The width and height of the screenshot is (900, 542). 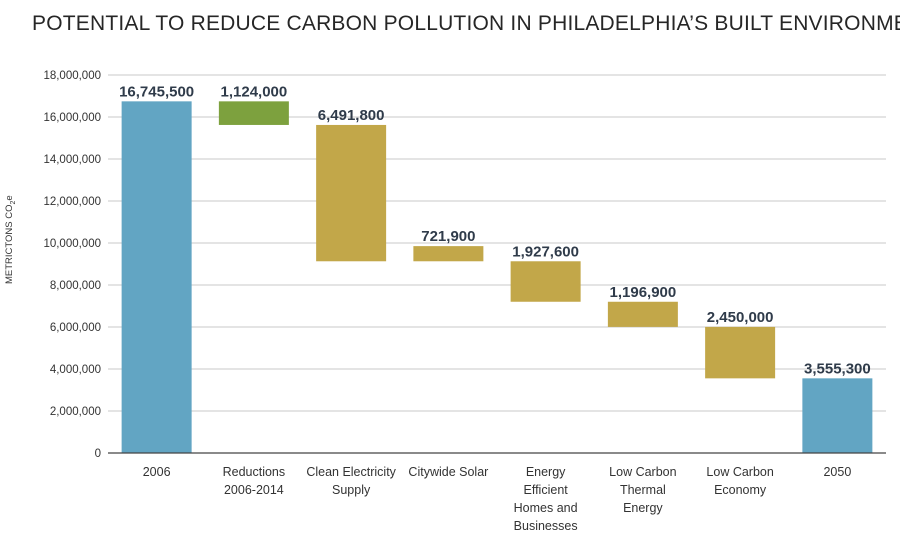 I want to click on data-label: 16,745,500, so click(x=156, y=91).